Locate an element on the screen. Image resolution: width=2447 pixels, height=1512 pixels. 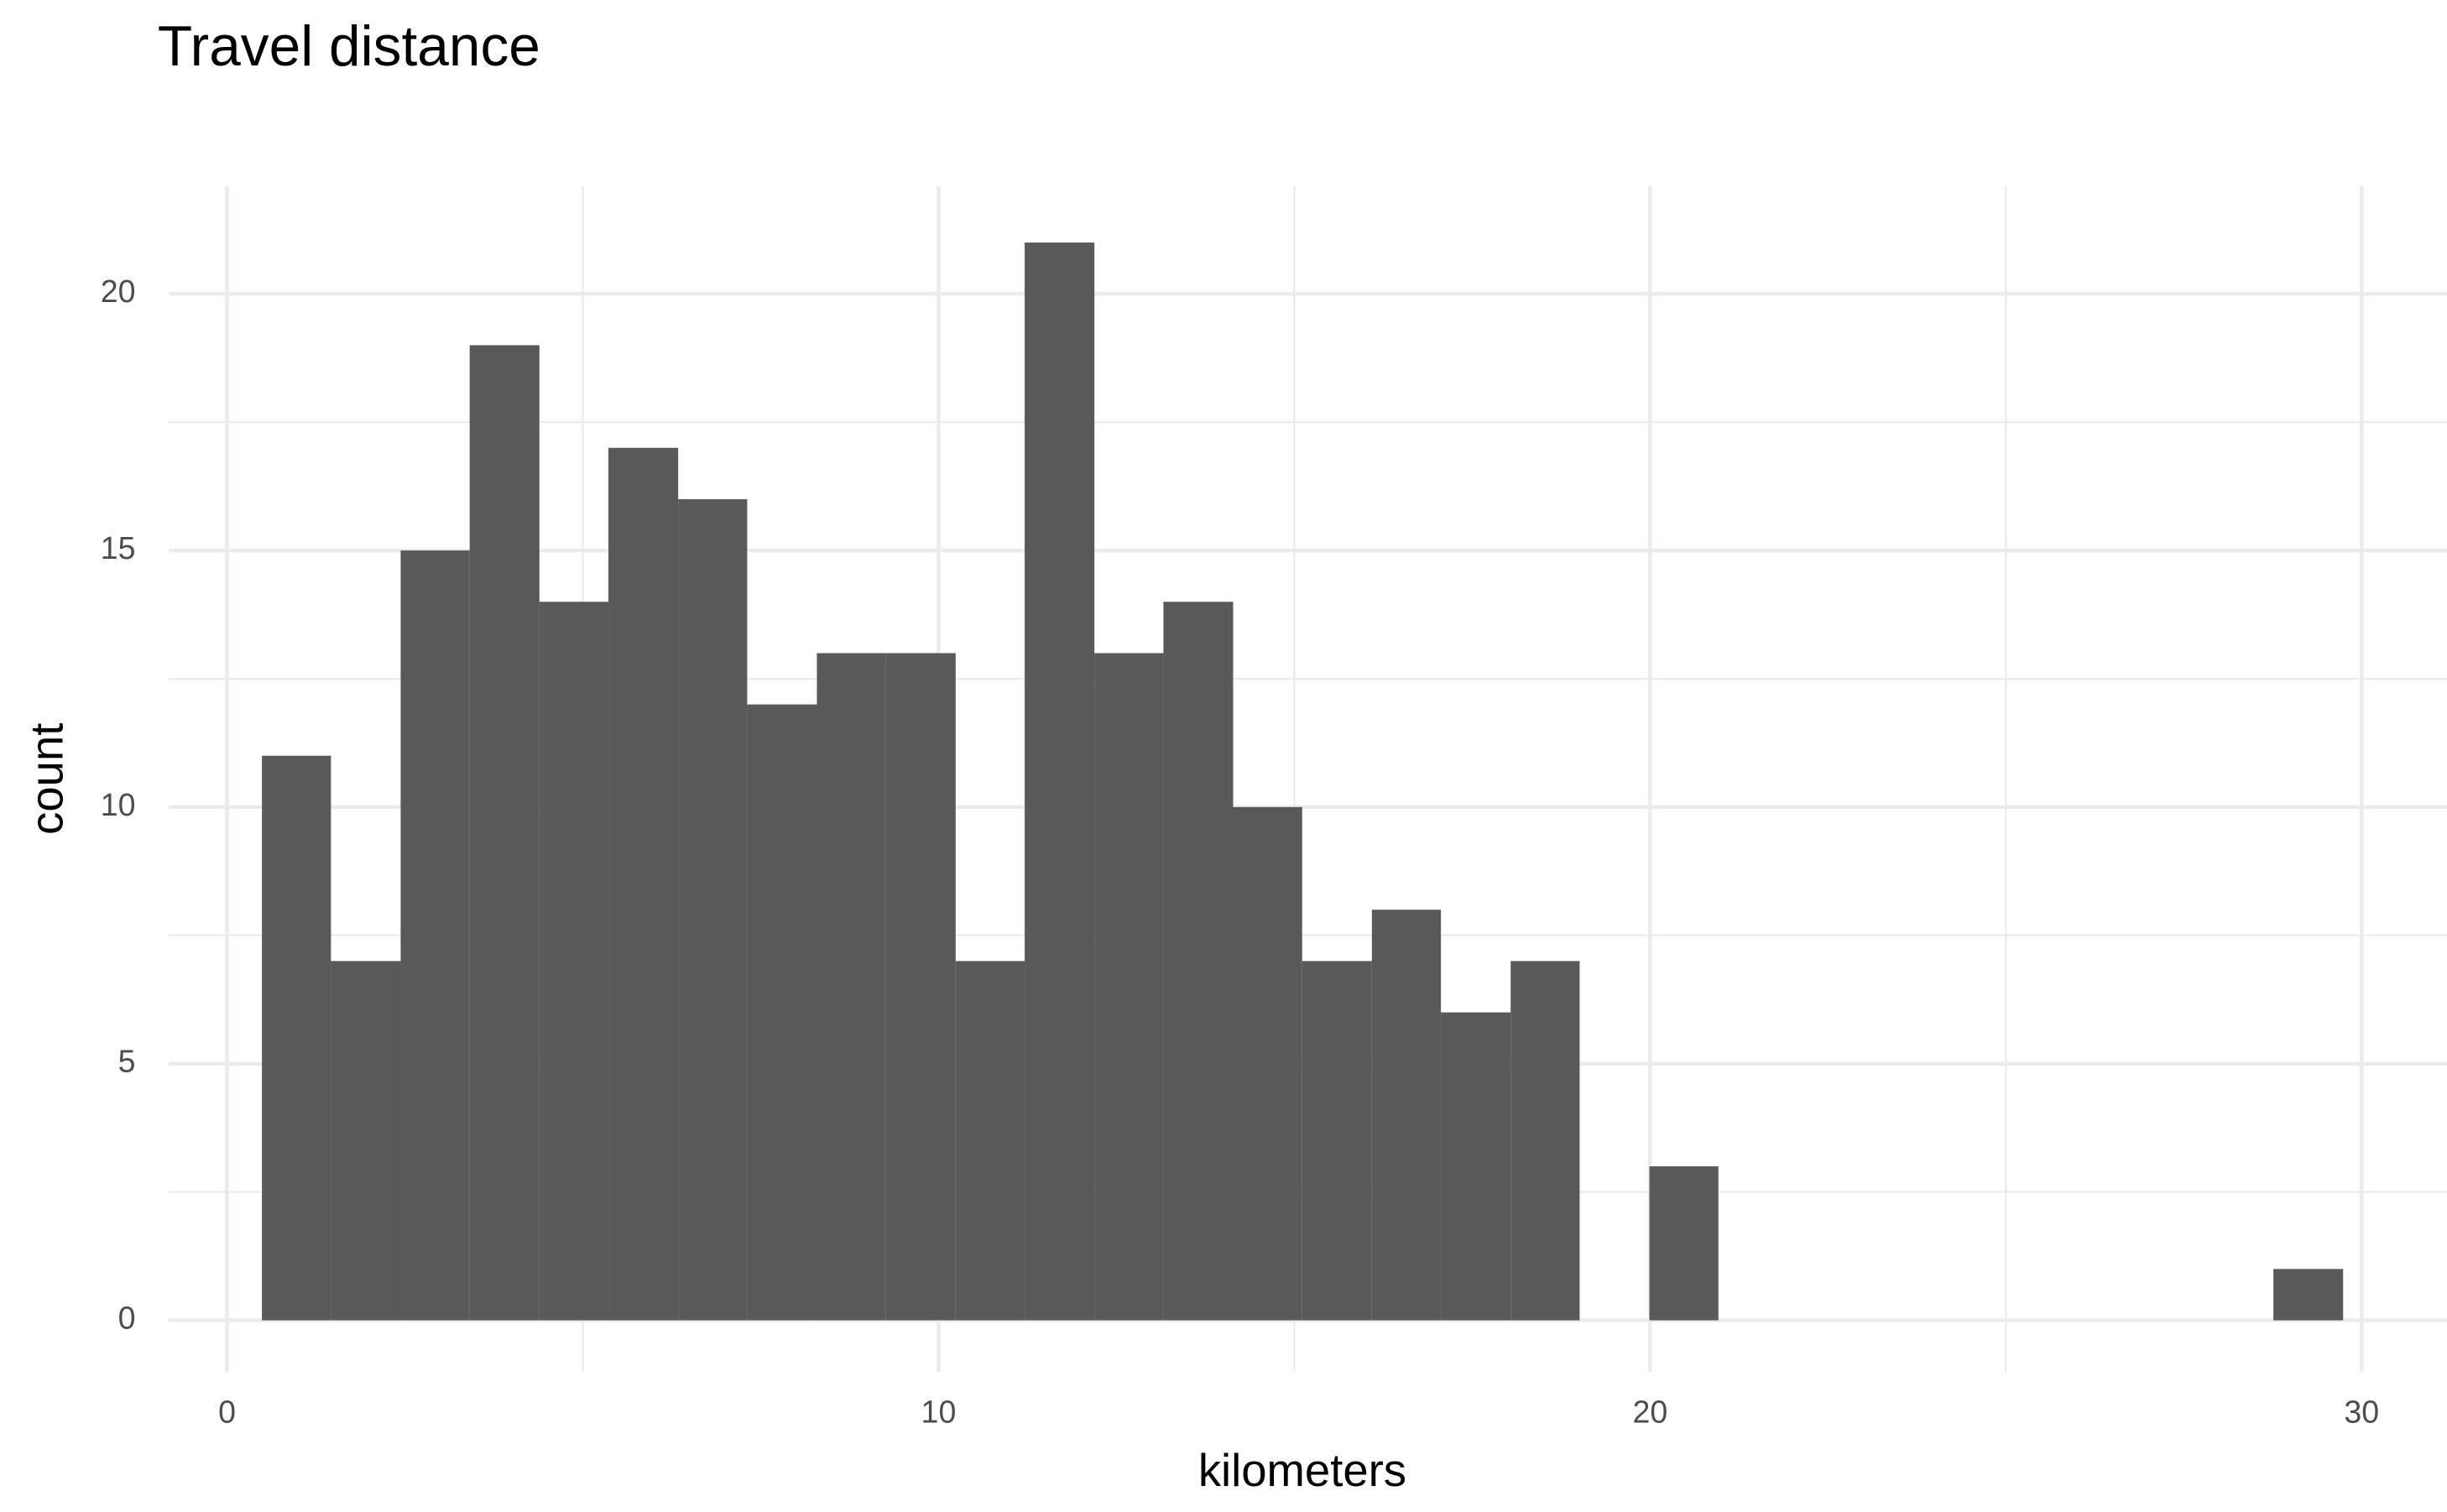
x-tick-label: 10 is located at coordinates (939, 1412).